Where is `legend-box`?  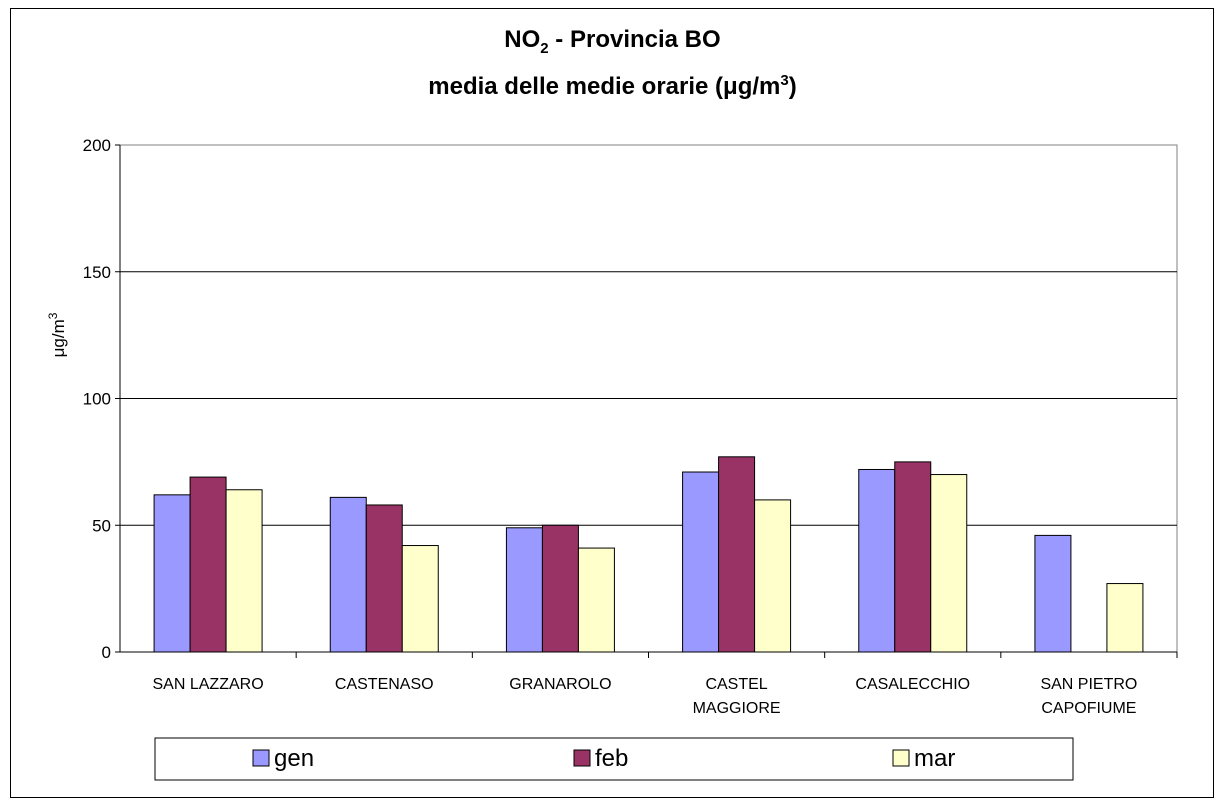
legend-box is located at coordinates (614, 759).